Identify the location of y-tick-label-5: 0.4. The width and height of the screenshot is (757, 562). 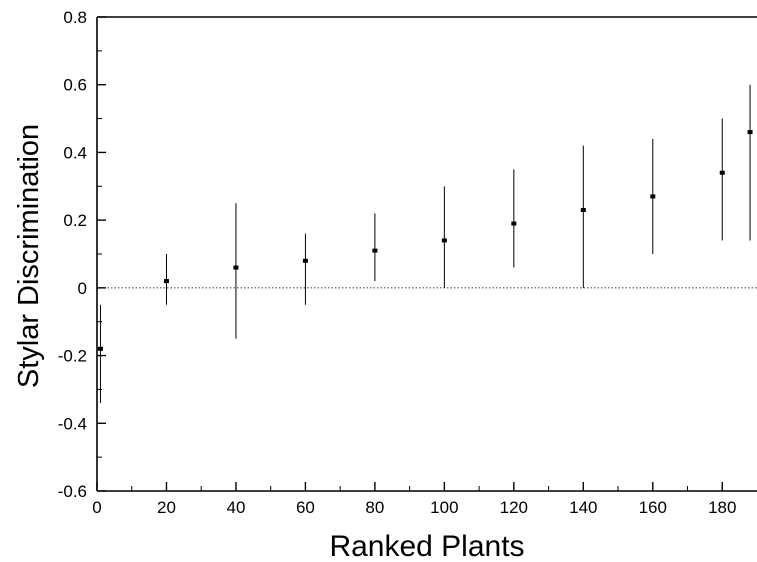
(75, 152).